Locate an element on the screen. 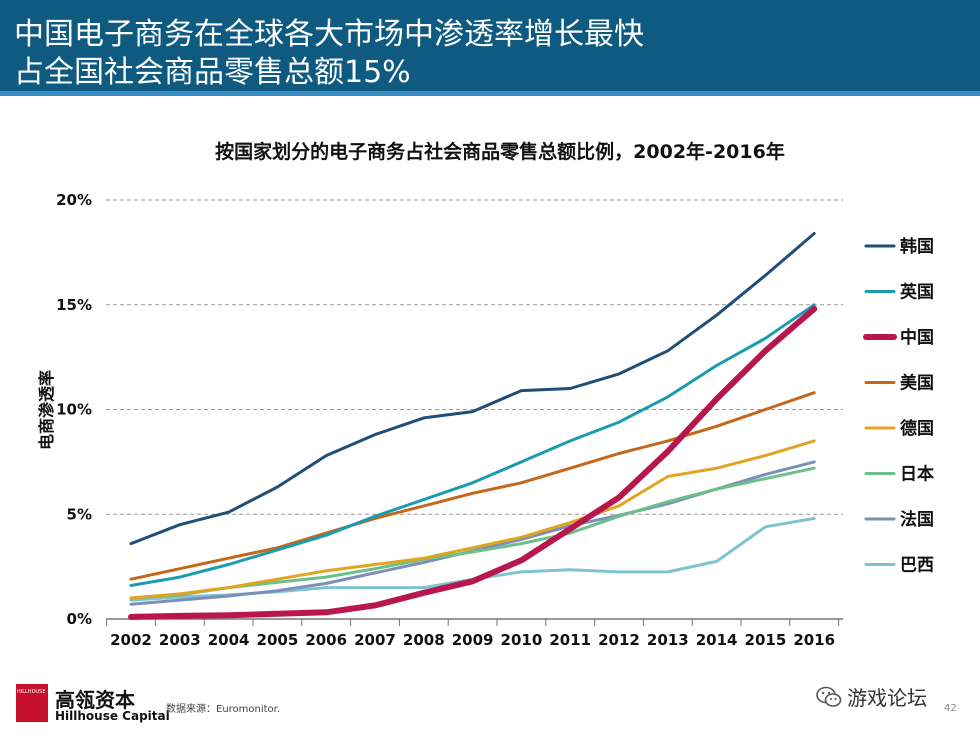 This screenshot has height=735, width=980. y-tick-label: 5% is located at coordinates (79, 514).